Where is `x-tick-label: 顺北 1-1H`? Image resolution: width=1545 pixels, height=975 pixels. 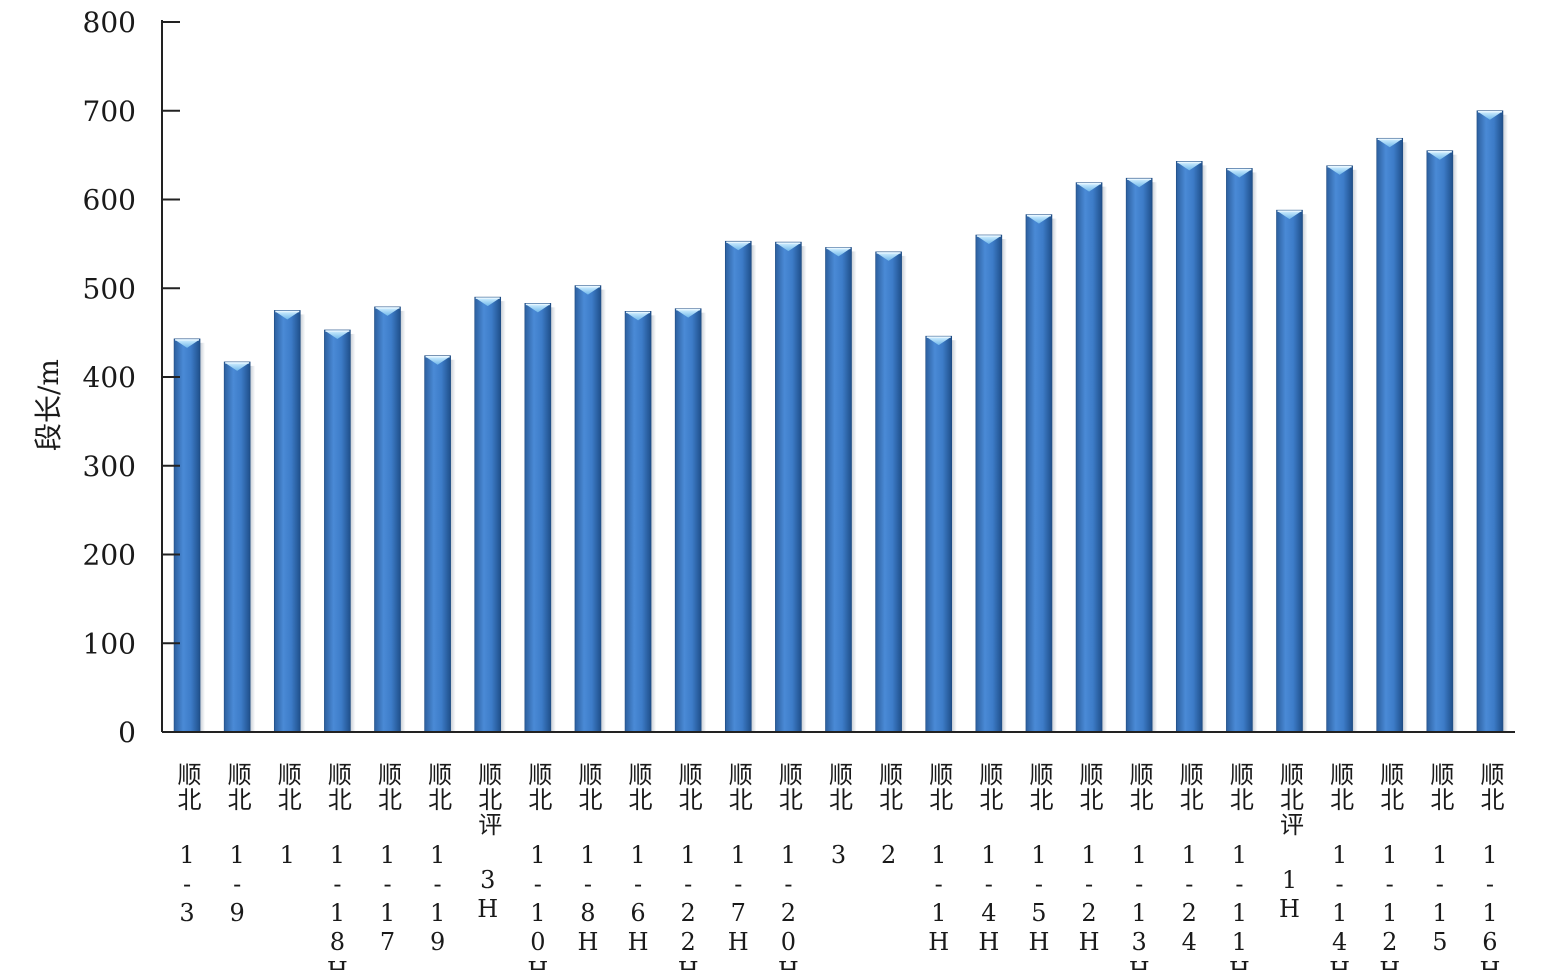 x-tick-label: 顺北 1-1H is located at coordinates (939, 859).